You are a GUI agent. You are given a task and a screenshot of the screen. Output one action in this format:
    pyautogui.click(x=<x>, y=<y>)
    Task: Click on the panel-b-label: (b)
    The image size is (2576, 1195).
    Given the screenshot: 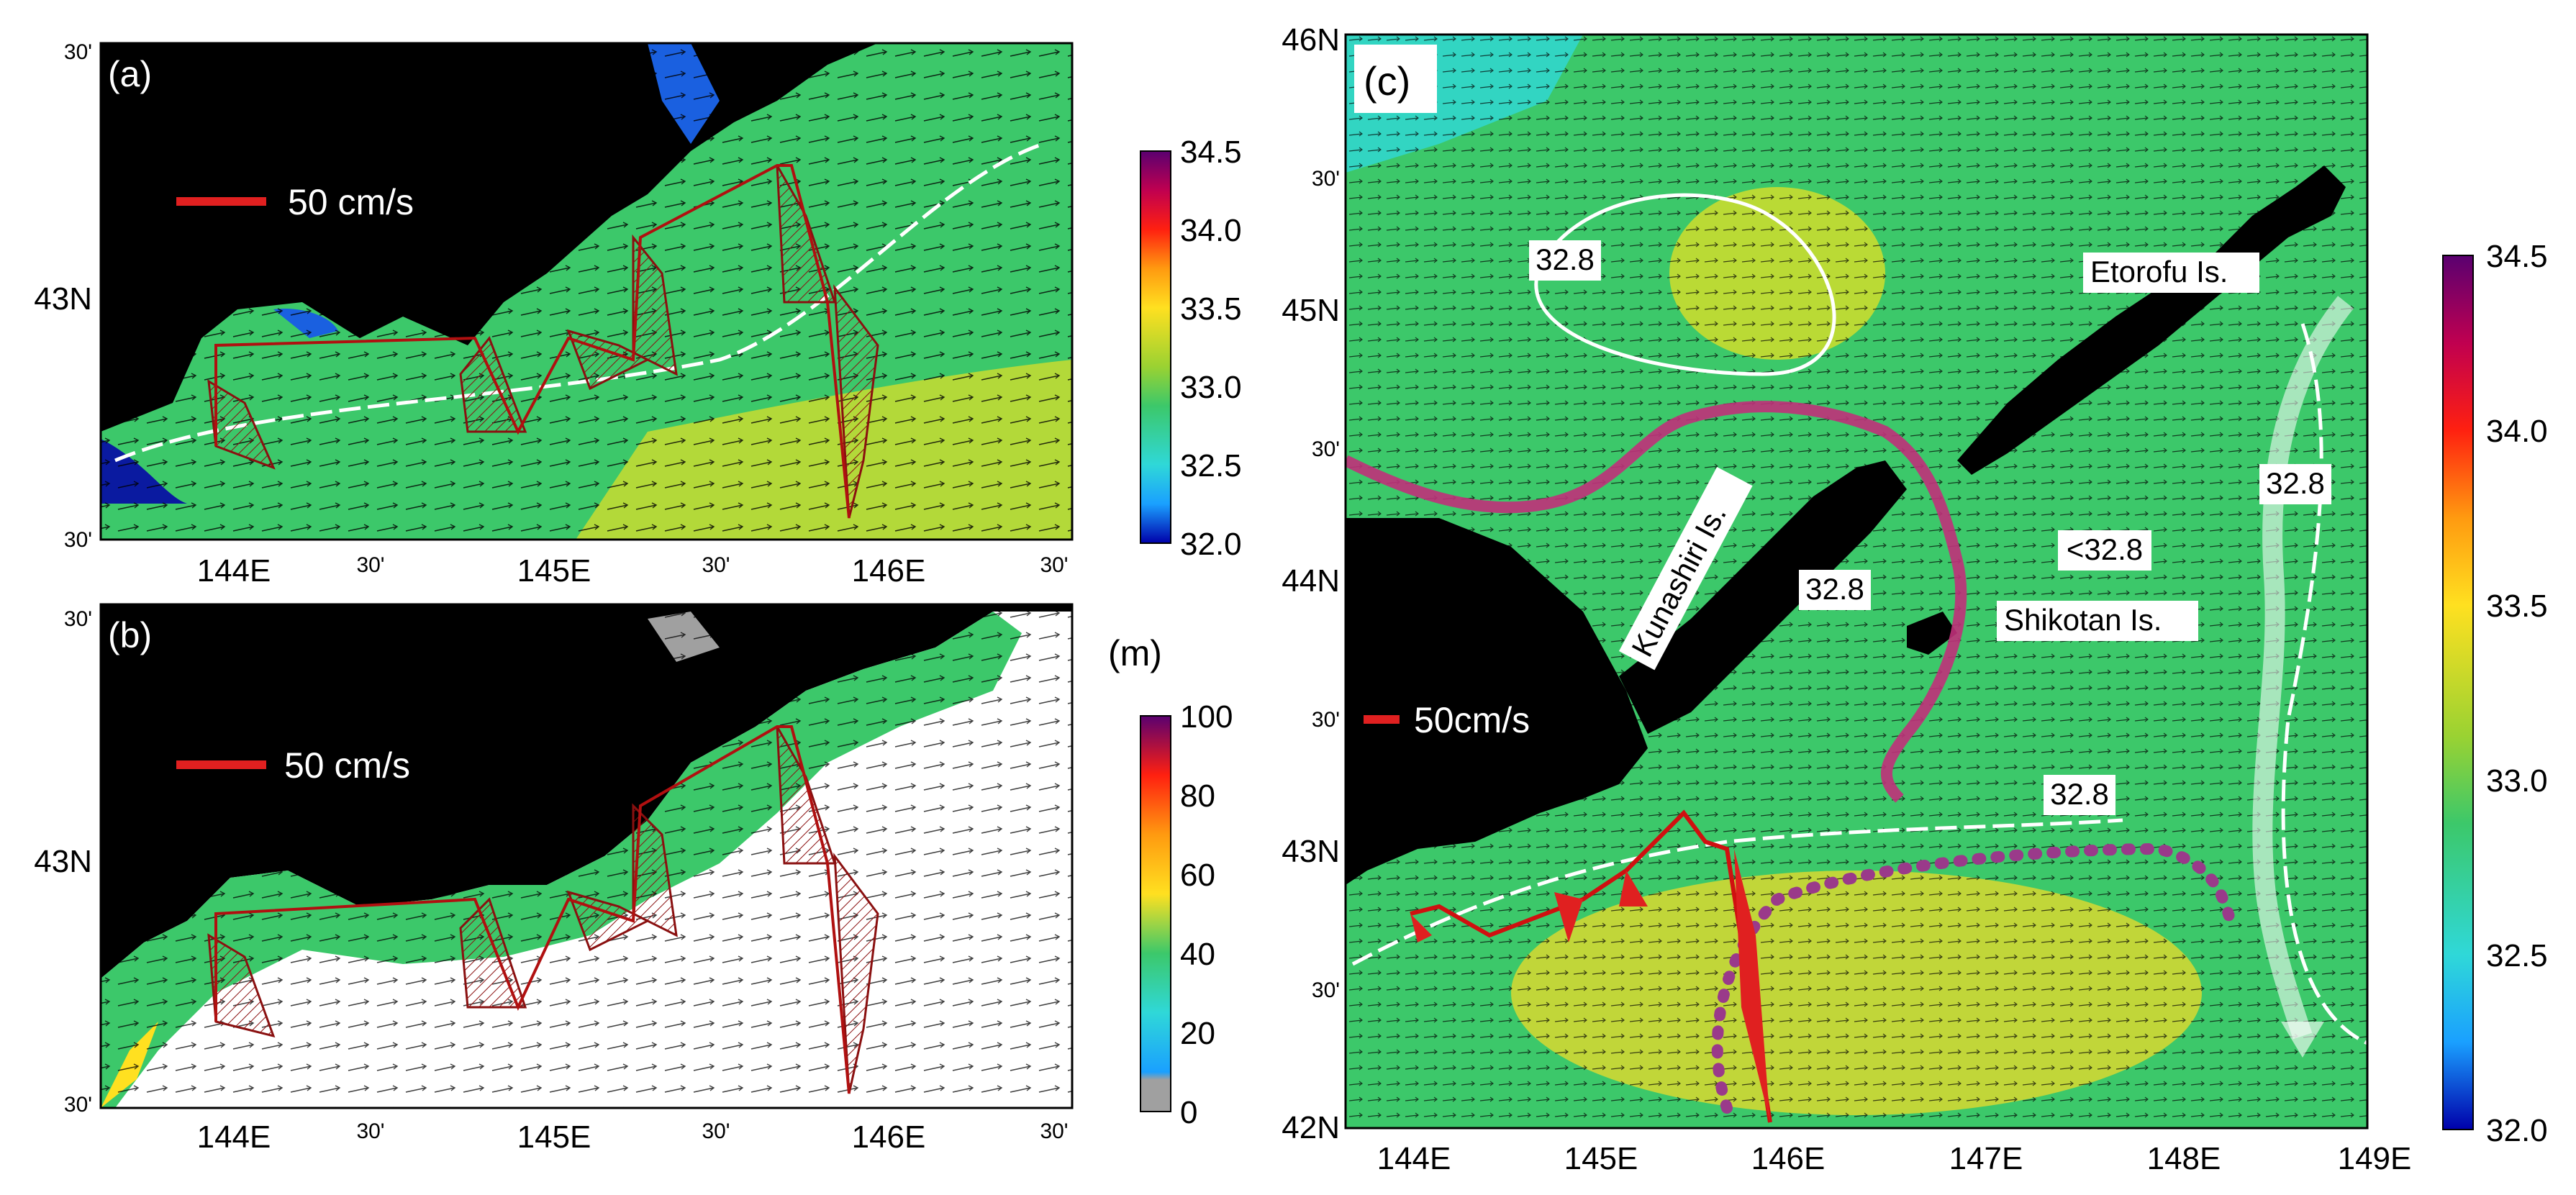 What is the action you would take?
    pyautogui.click(x=130, y=635)
    